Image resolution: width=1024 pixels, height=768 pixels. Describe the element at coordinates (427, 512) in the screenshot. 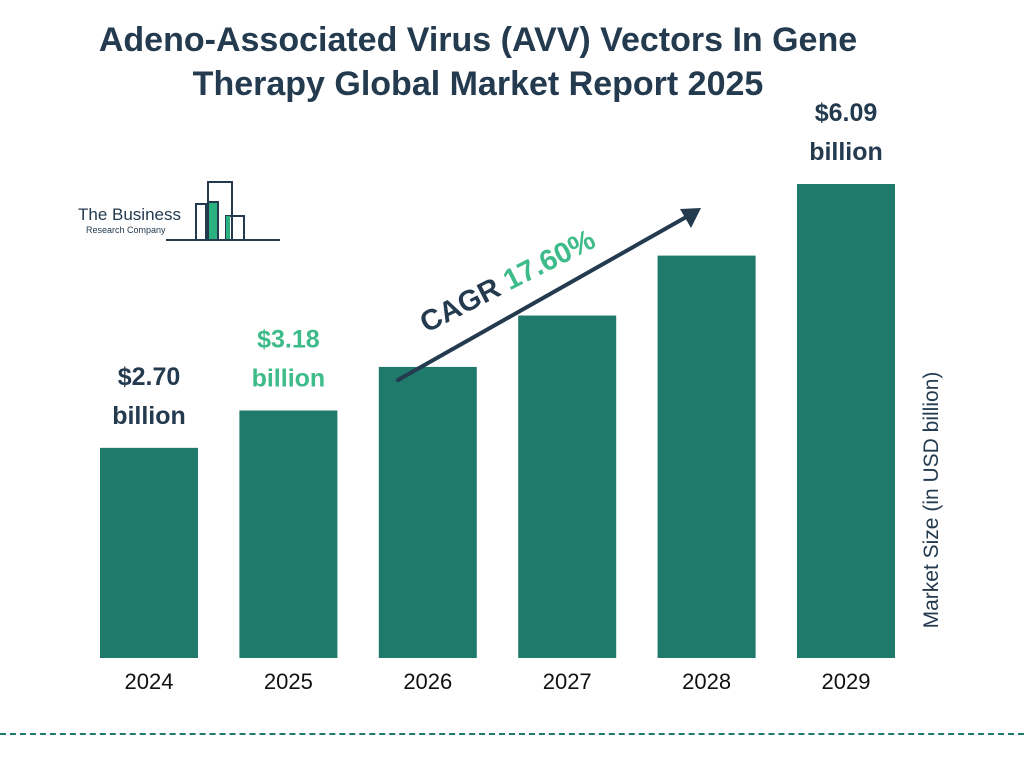

I see `bar-2026` at that location.